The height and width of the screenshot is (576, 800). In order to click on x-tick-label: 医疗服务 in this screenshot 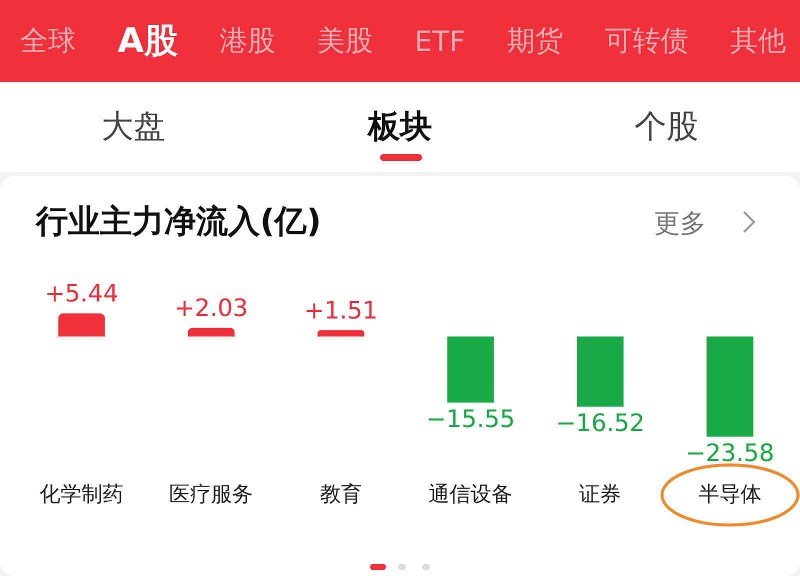, I will do `click(211, 494)`.